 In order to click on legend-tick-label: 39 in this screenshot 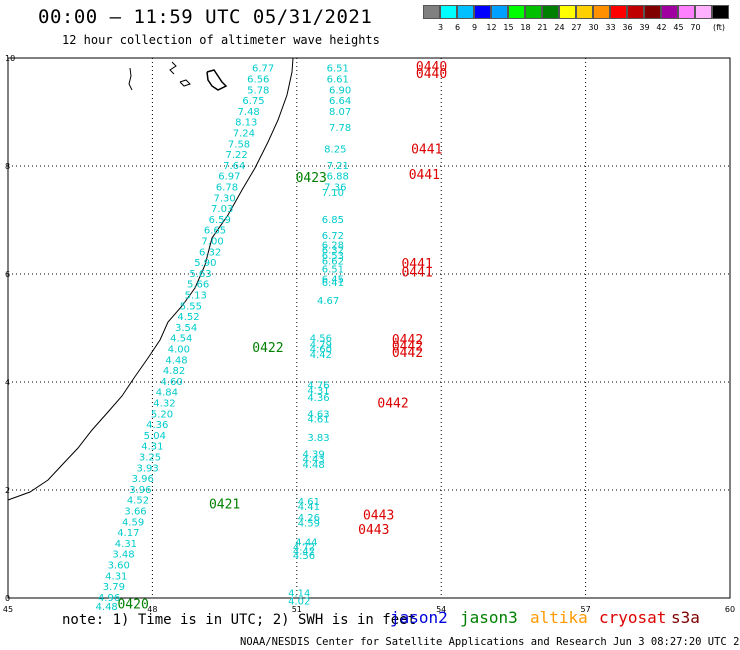, I will do `click(644, 27)`.